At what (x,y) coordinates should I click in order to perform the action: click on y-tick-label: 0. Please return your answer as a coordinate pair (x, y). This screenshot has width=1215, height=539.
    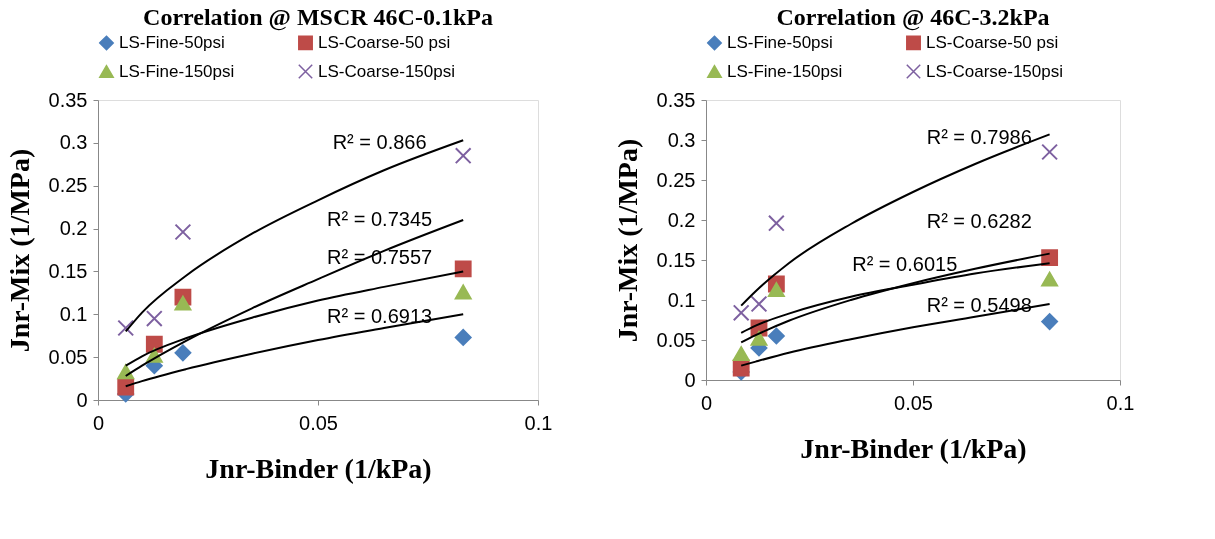
    Looking at the image, I should click on (690, 379).